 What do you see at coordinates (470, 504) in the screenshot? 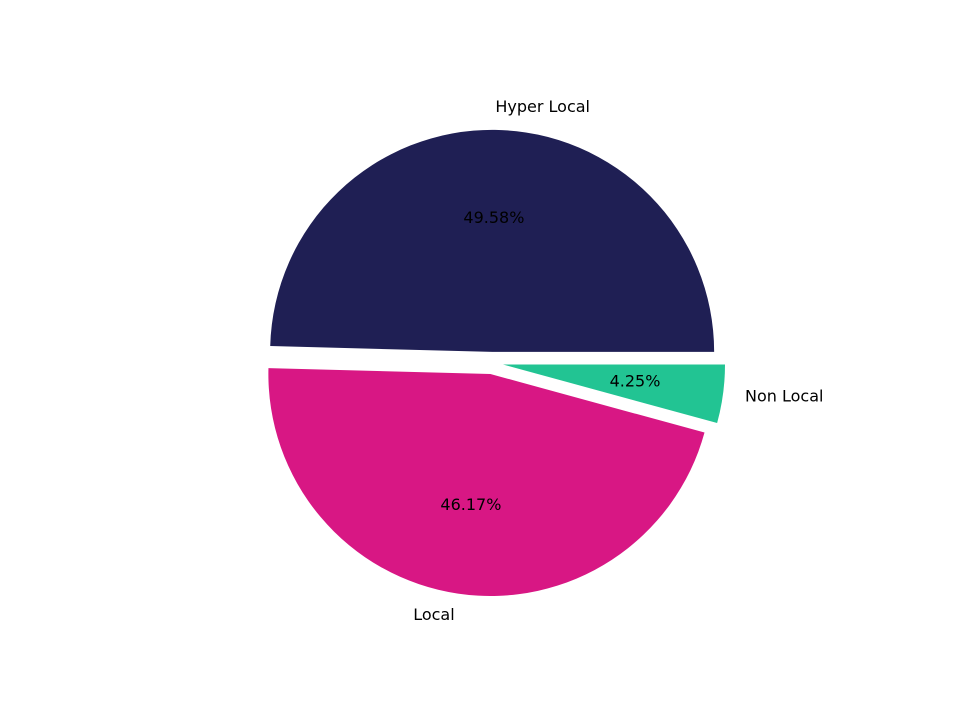
I see `value-label: 46.17%` at bounding box center [470, 504].